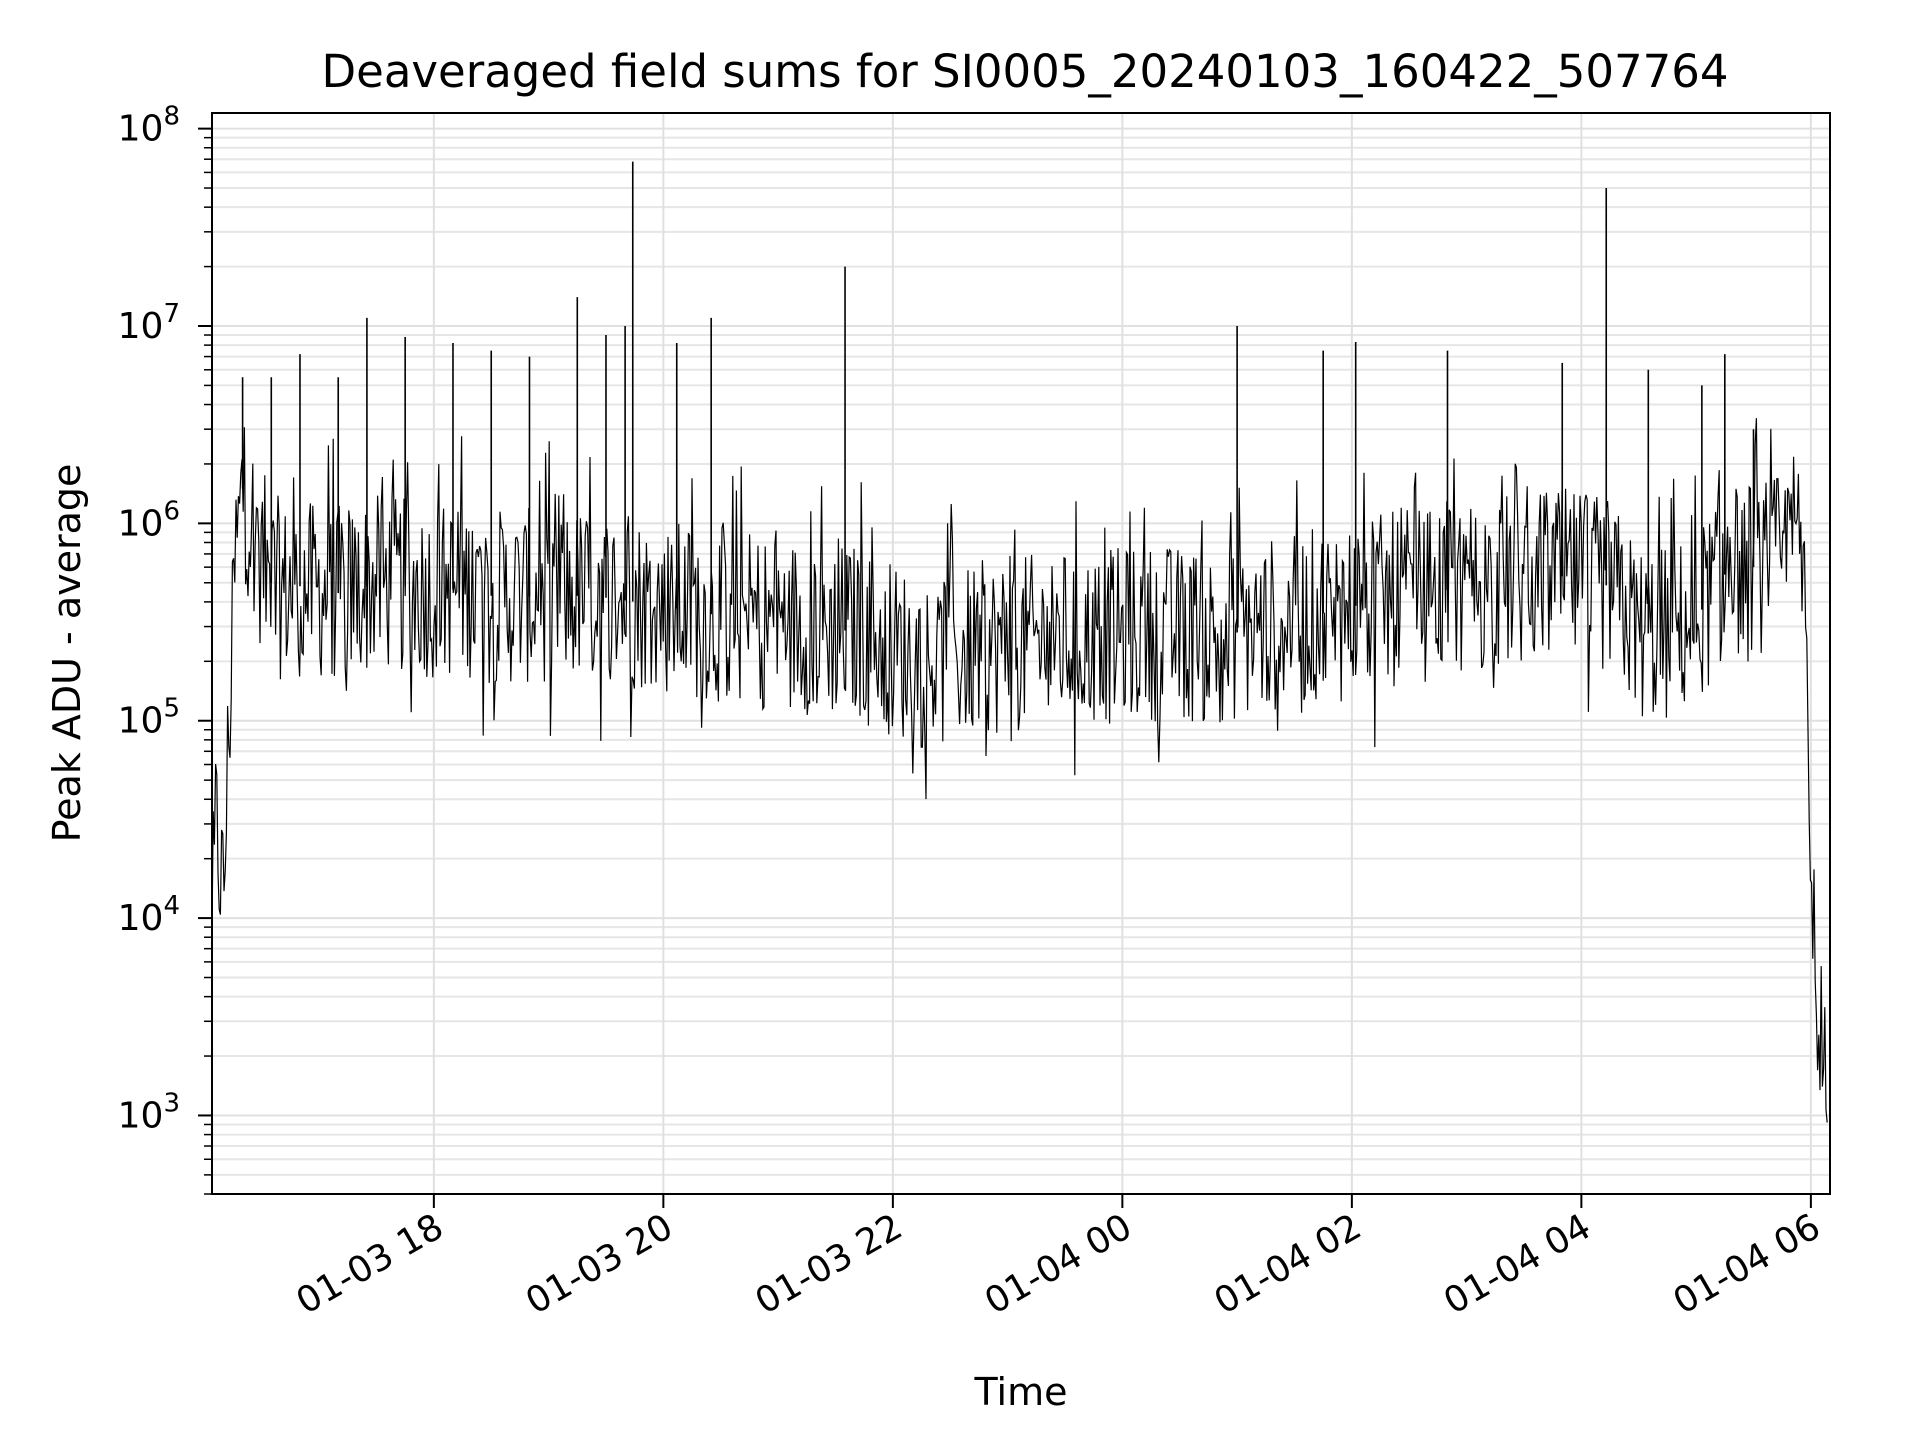  Describe the element at coordinates (171, 117) in the screenshot. I see `y-tick-label-exponent: 8` at that location.